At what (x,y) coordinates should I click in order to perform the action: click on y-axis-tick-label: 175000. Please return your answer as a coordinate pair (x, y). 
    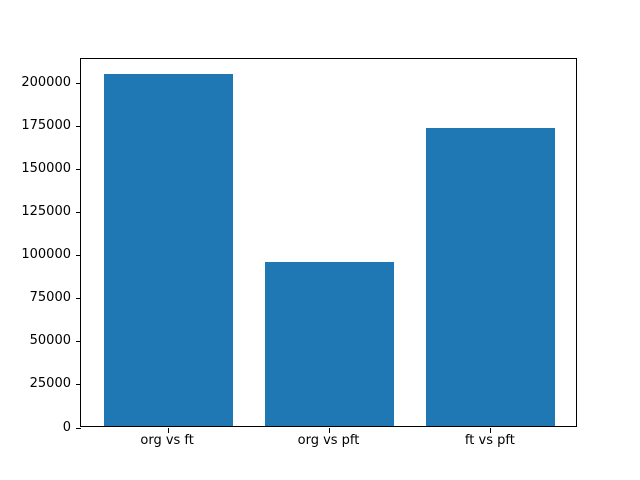
    Looking at the image, I should click on (46, 125).